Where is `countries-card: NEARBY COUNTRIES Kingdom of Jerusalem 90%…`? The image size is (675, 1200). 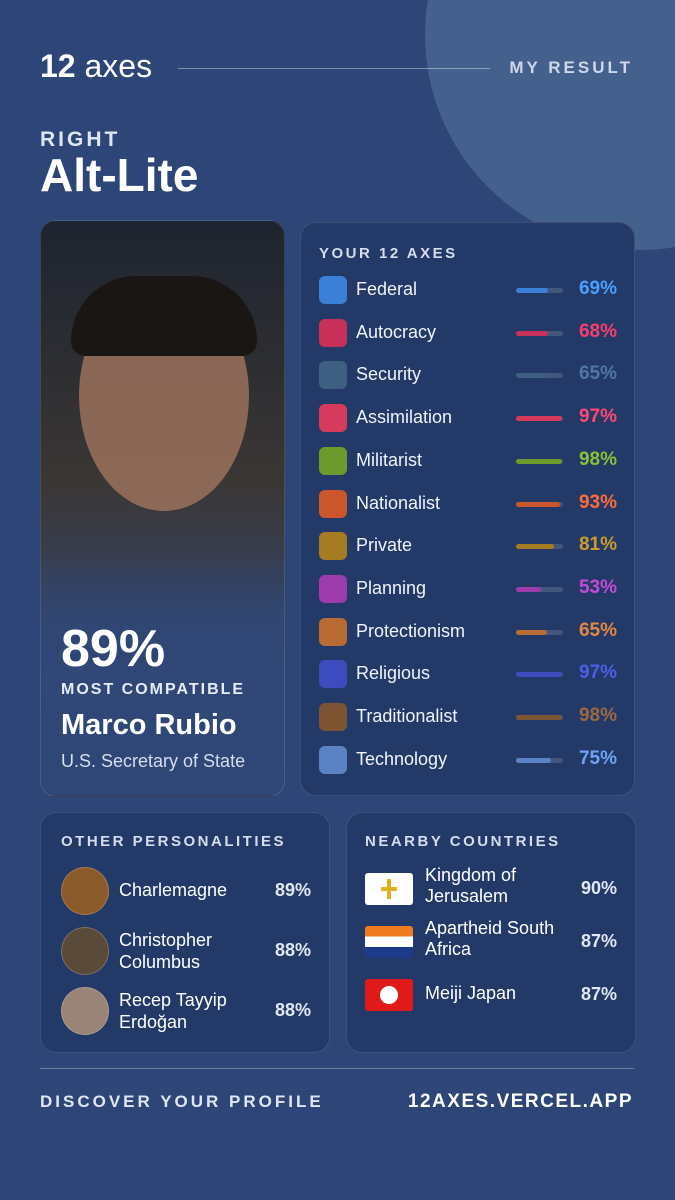 countries-card: NEARBY COUNTRIES Kingdom of Jerusalem 90%… is located at coordinates (491, 932).